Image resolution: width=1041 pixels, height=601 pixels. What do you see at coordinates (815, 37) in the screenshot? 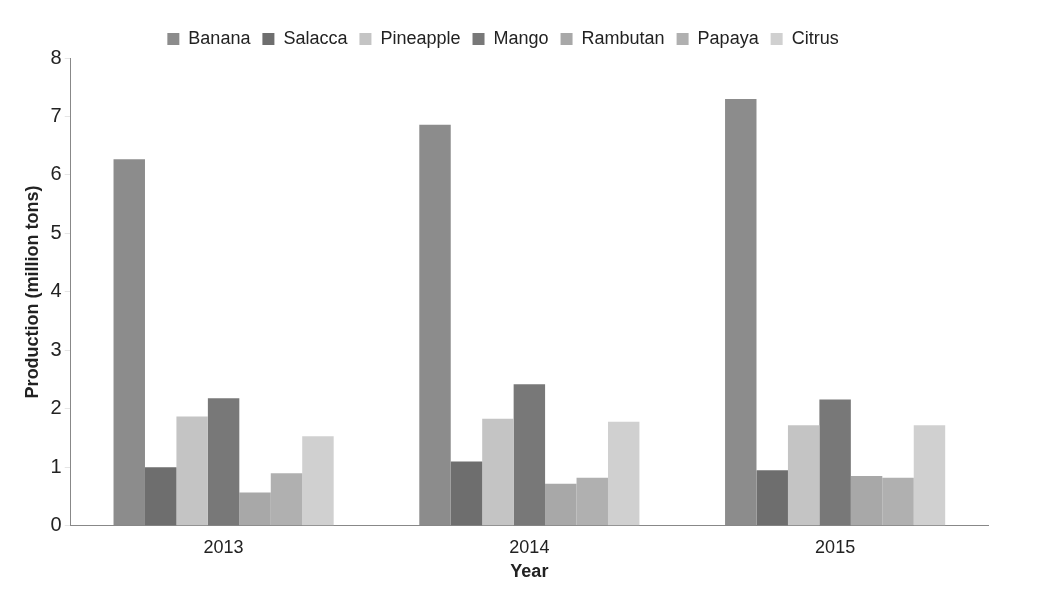
I see `legend-label: Citrus` at bounding box center [815, 37].